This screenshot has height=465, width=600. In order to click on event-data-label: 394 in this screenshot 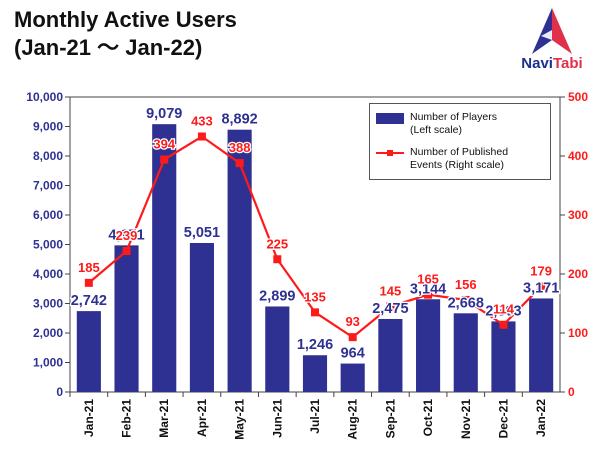, I will do `click(164, 144)`.